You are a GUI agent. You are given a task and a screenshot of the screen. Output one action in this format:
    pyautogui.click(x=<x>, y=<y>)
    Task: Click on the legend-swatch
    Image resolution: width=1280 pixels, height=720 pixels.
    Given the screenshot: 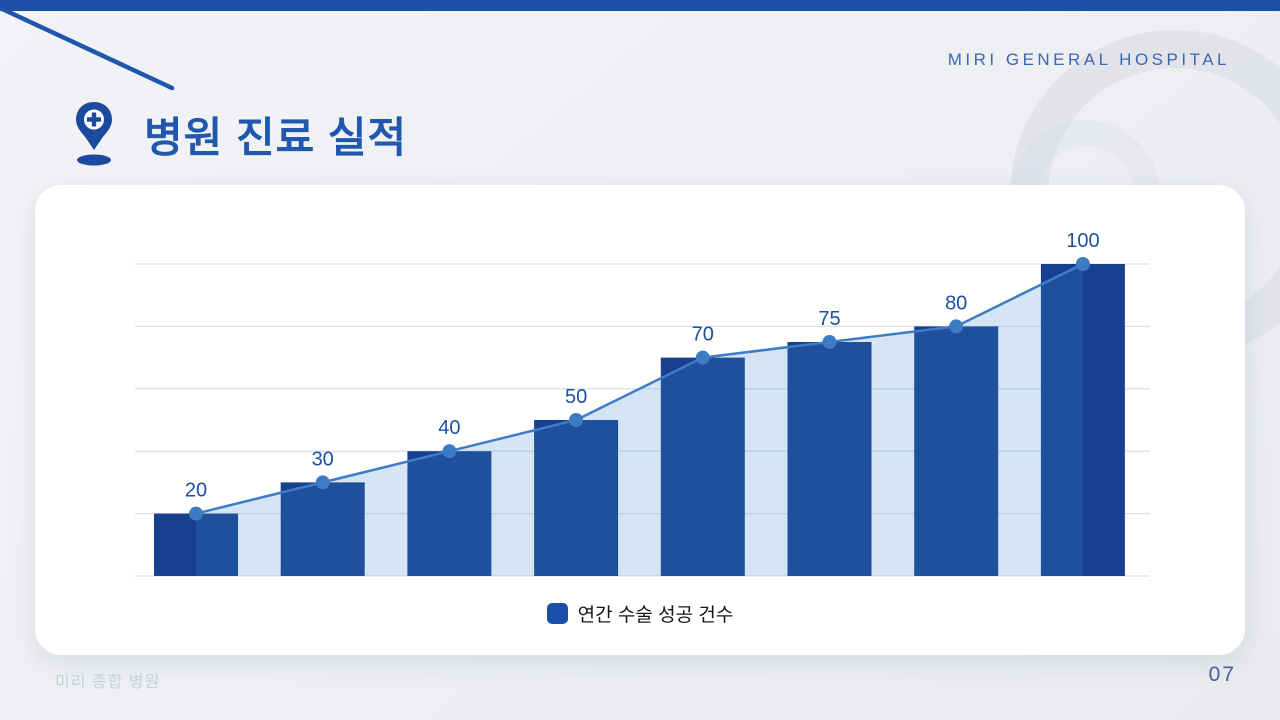 What is the action you would take?
    pyautogui.click(x=557, y=613)
    